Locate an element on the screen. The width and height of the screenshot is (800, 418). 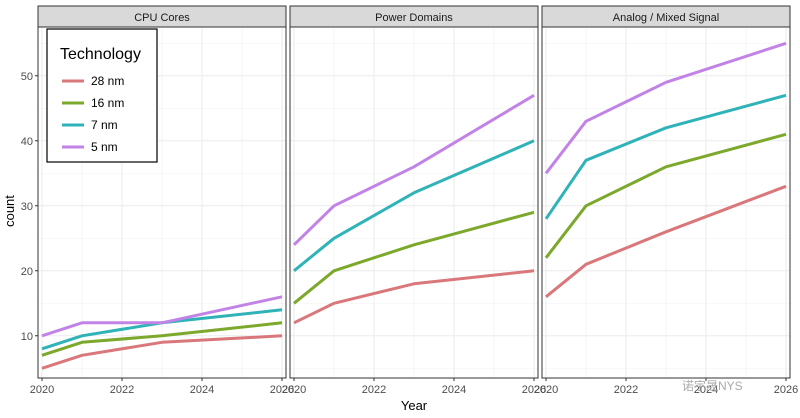
y-tick-label: 50 is located at coordinates (27, 77).